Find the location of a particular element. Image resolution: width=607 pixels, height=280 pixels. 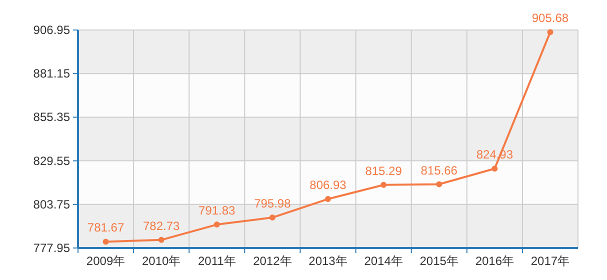

data-label: 905.68 is located at coordinates (550, 18).